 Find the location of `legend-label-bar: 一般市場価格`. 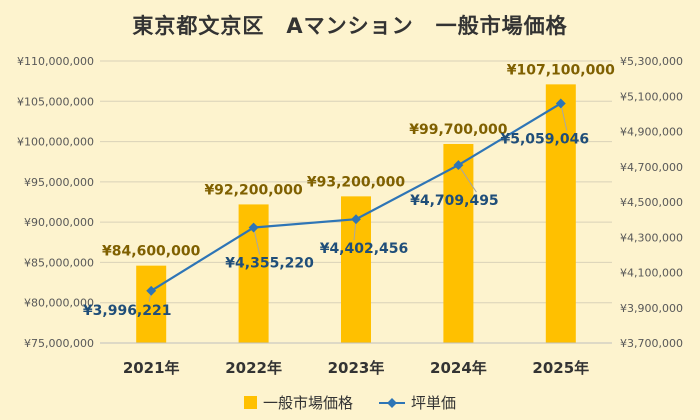

legend-label-bar: 一般市場価格 is located at coordinates (307, 403).